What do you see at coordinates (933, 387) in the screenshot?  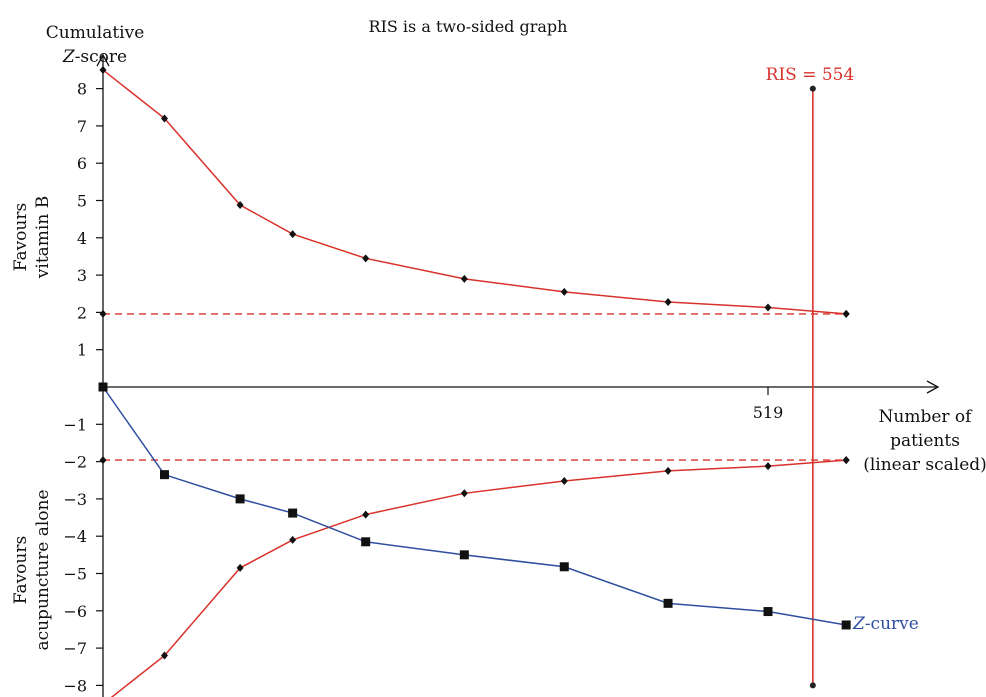 I see `x-axis-arrow` at bounding box center [933, 387].